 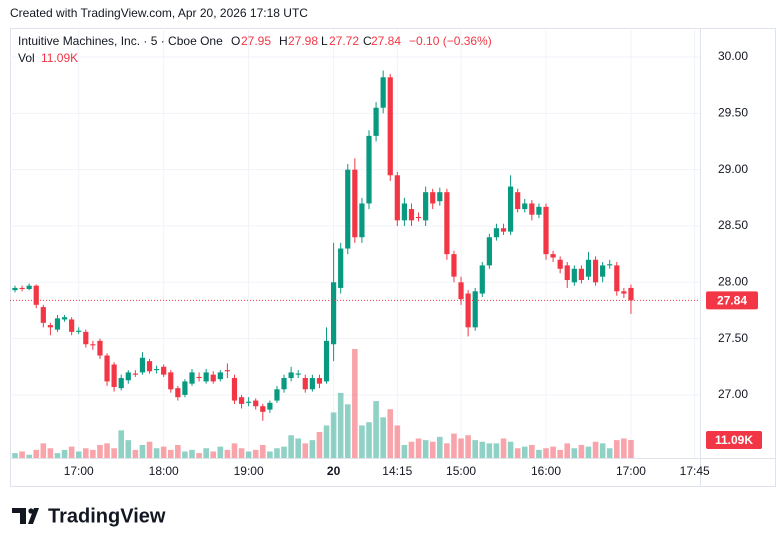 I want to click on price-tag, so click(x=732, y=300).